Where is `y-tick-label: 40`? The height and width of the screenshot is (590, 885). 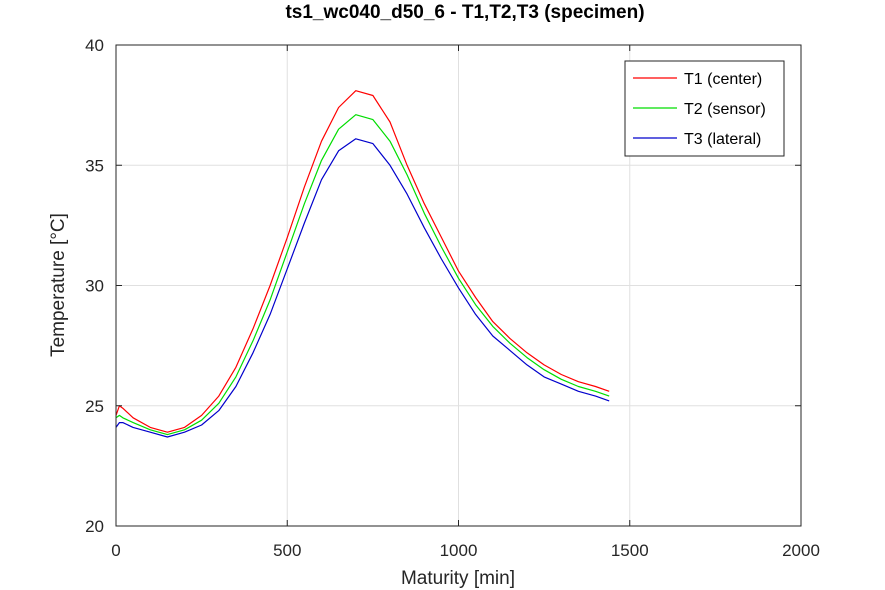 y-tick-label: 40 is located at coordinates (94, 45).